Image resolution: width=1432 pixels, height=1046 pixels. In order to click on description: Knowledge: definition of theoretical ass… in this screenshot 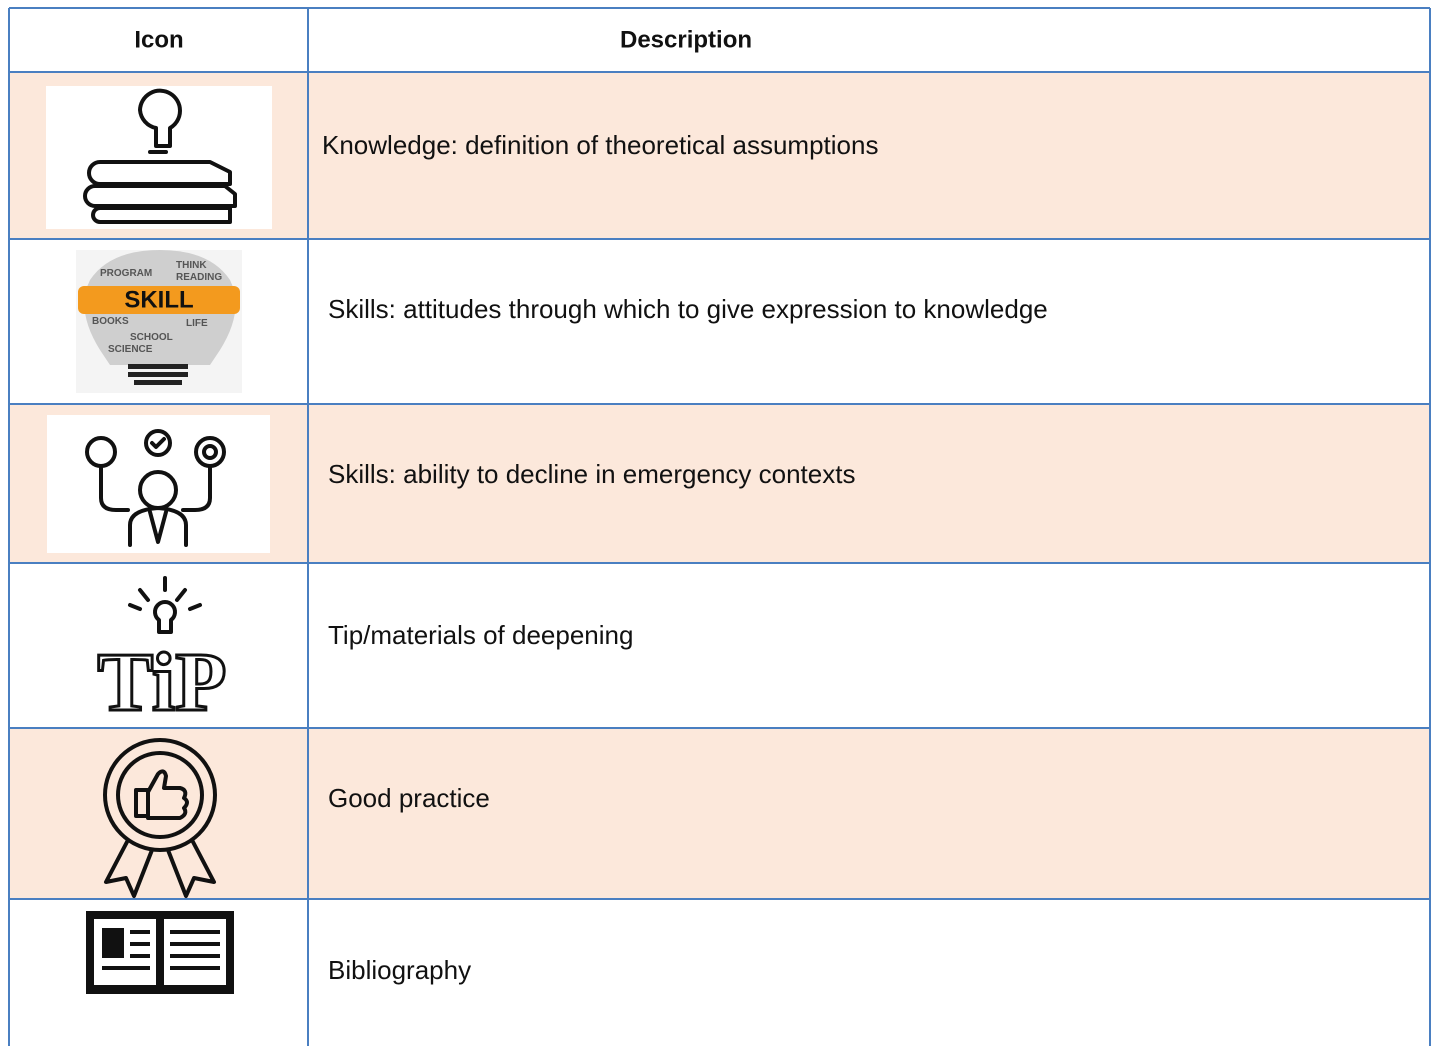, I will do `click(600, 145)`.